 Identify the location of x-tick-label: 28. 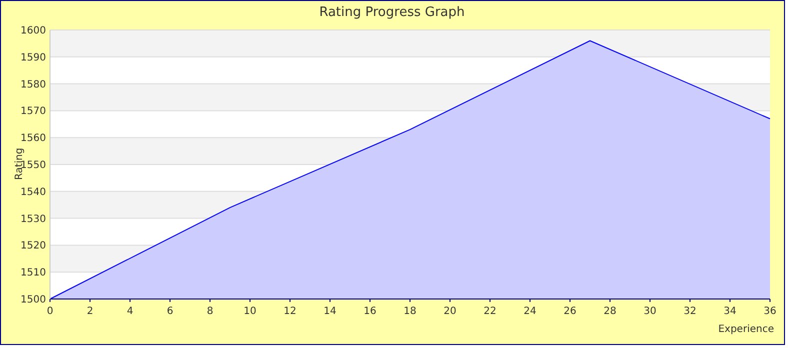
(610, 311).